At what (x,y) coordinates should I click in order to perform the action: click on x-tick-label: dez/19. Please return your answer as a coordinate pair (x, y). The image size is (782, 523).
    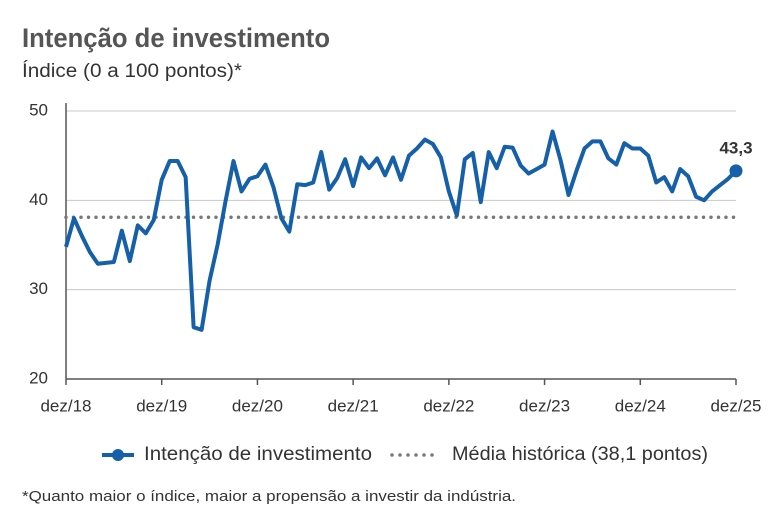
    Looking at the image, I should click on (161, 405).